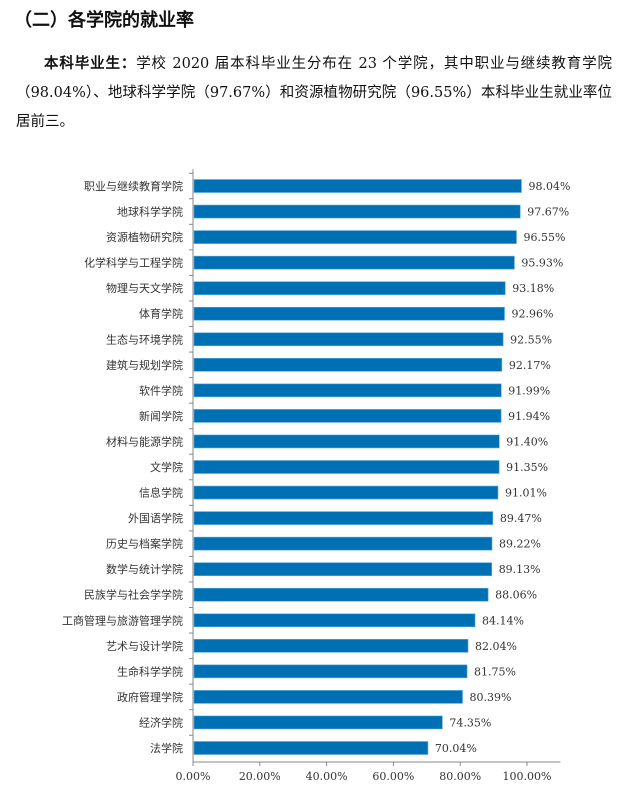 The height and width of the screenshot is (794, 626). I want to click on category-label: 职业与继续教育学院, so click(133, 186).